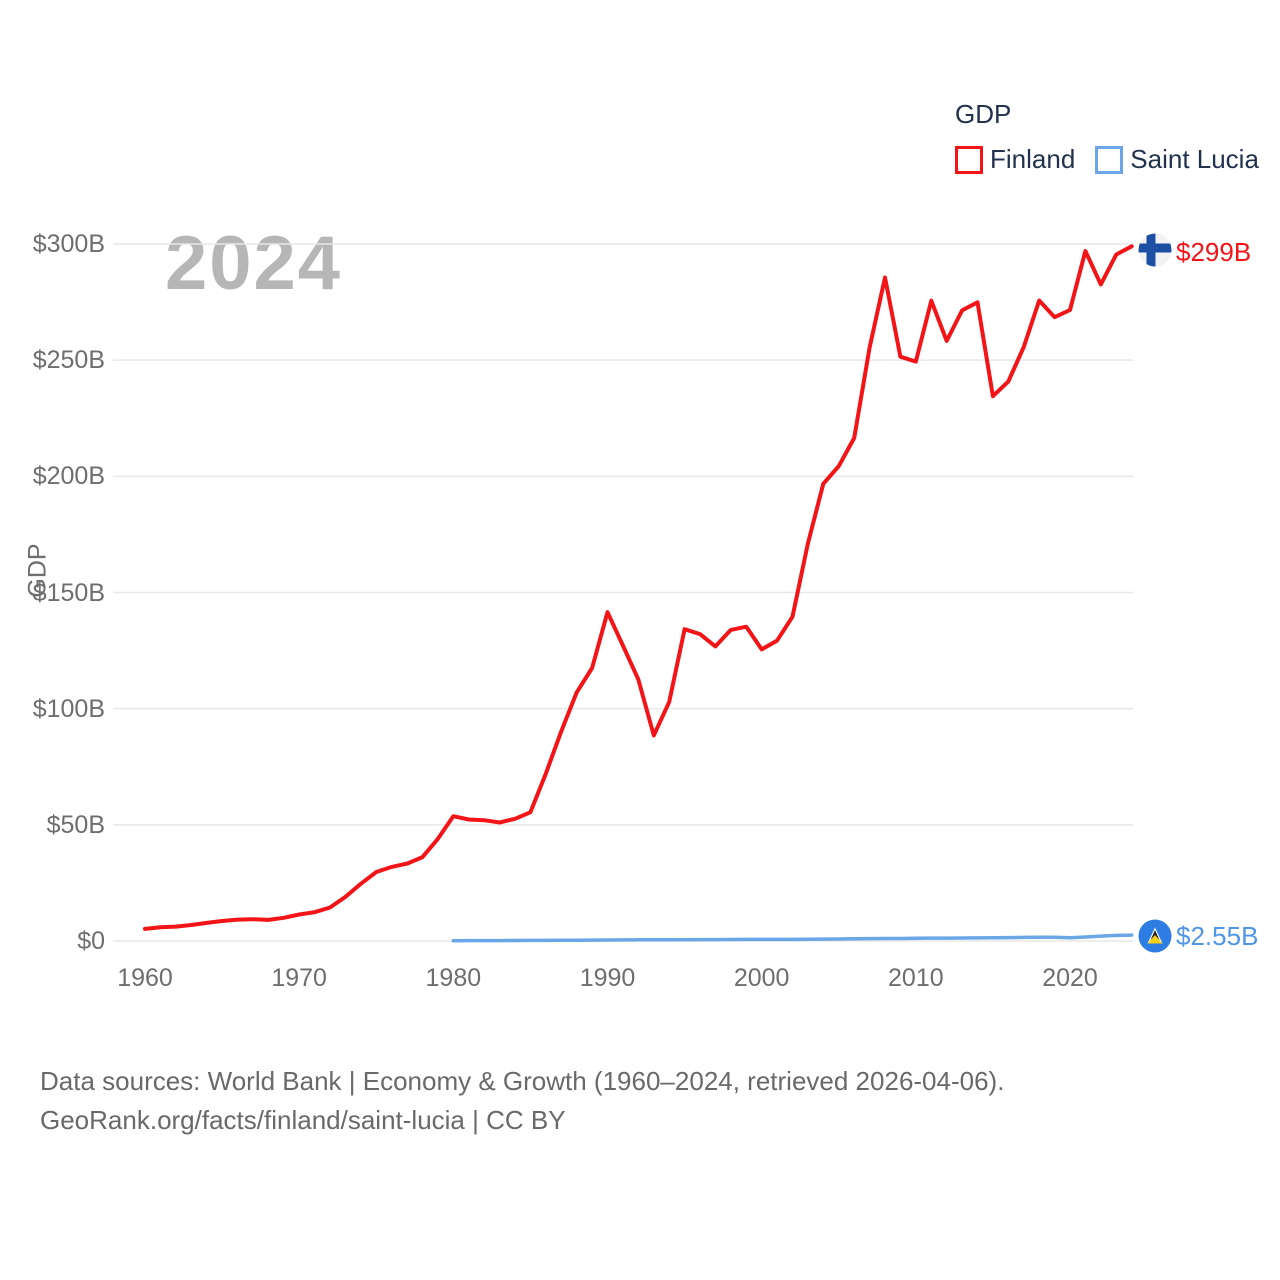 The height and width of the screenshot is (1280, 1280). What do you see at coordinates (1107, 137) in the screenshot?
I see `chart-legend: GDP Finland Saint Lucia` at bounding box center [1107, 137].